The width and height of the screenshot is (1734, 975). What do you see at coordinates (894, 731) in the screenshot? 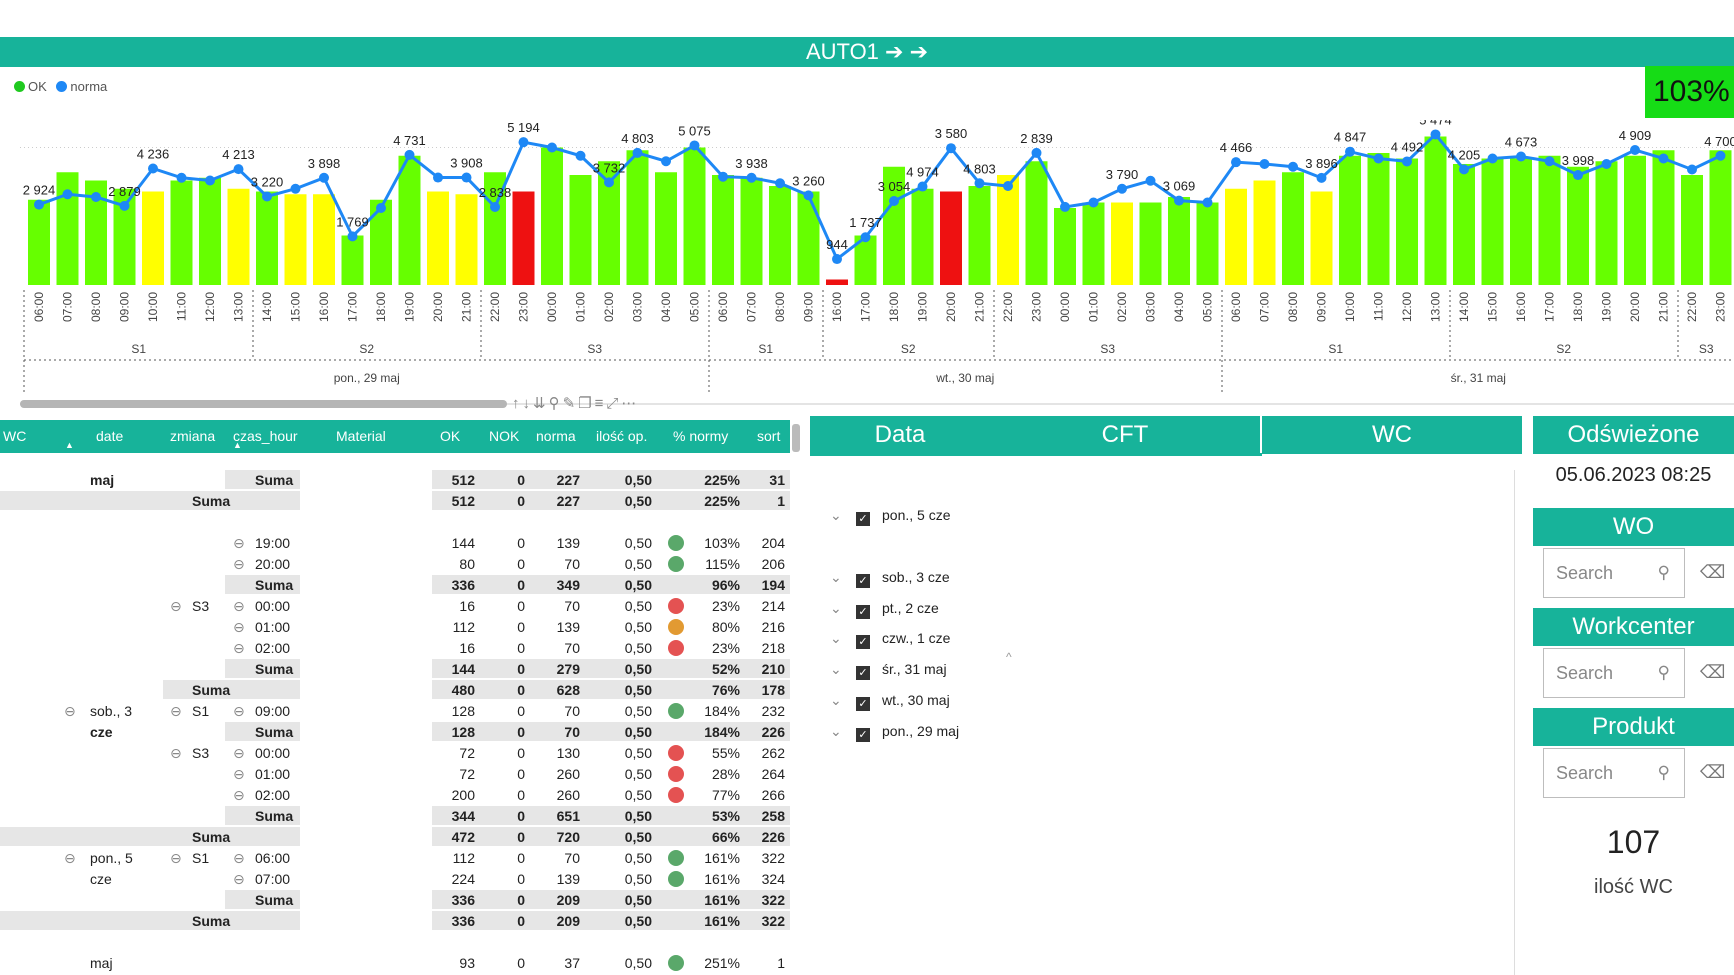
I see `slicer-item: ⌄ ✓ pon., 29 maj` at bounding box center [894, 731].